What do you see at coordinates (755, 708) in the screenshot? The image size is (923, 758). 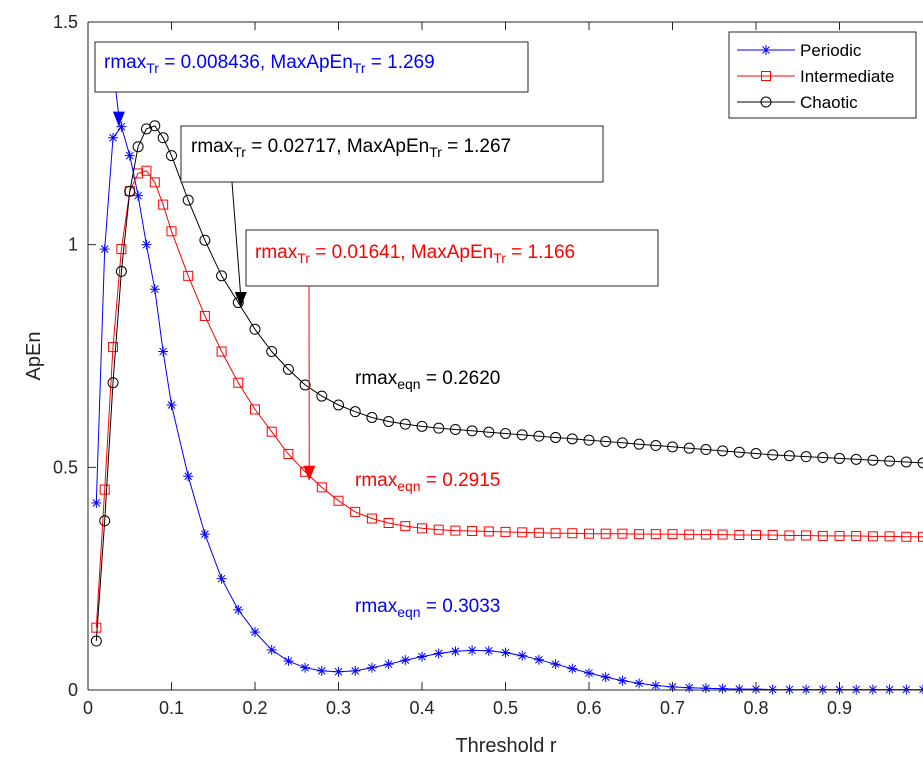 I see `x-tick-label: 0.8` at bounding box center [755, 708].